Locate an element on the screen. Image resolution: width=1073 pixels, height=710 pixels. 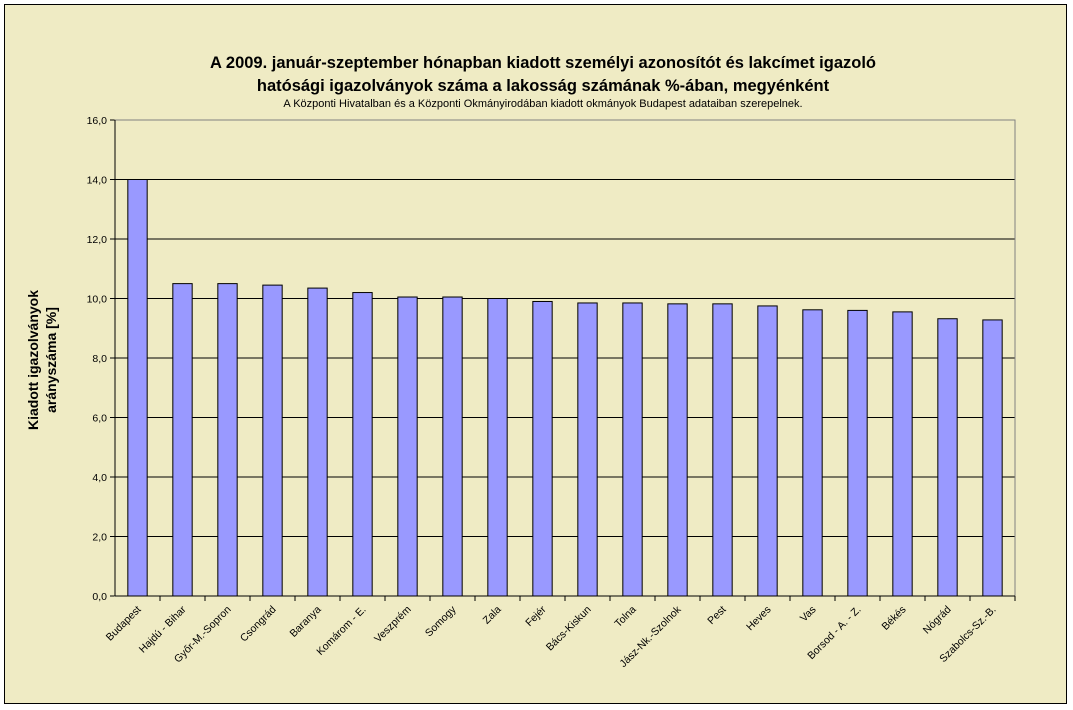
x-category-label: Csongrád is located at coordinates (258, 624).